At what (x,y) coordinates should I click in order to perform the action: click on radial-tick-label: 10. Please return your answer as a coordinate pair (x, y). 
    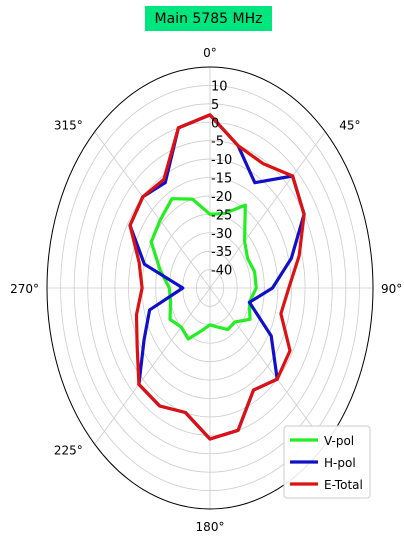
    Looking at the image, I should click on (219, 86).